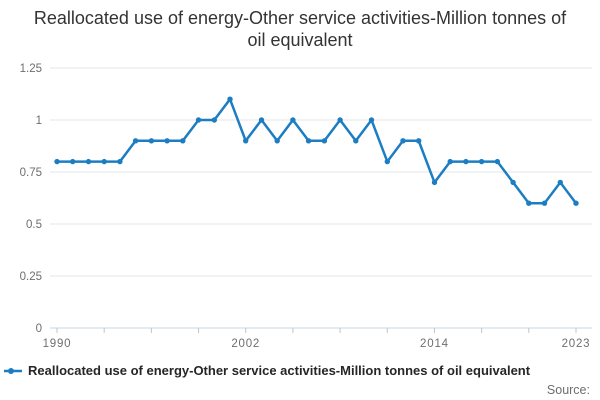 The width and height of the screenshot is (600, 400). Describe the element at coordinates (434, 344) in the screenshot. I see `x-tick-label: 2014` at that location.